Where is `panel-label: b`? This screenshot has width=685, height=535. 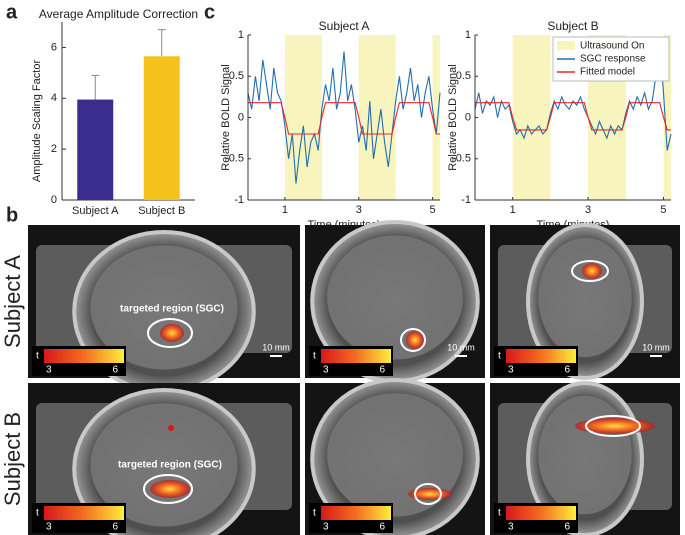
panel-label: b is located at coordinates (12, 215).